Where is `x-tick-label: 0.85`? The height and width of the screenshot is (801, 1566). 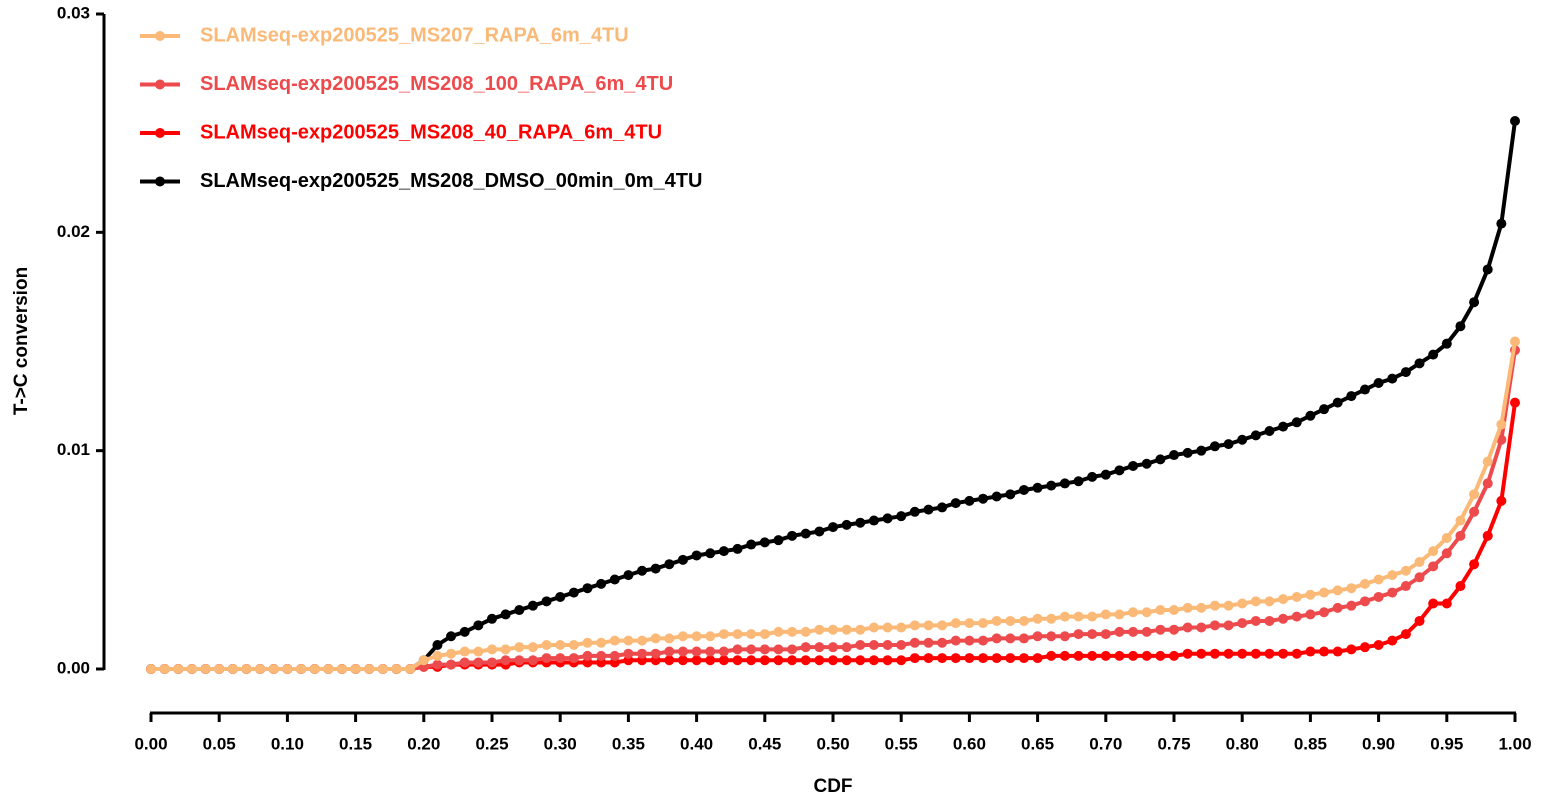
x-tick-label: 0.85 is located at coordinates (1310, 743).